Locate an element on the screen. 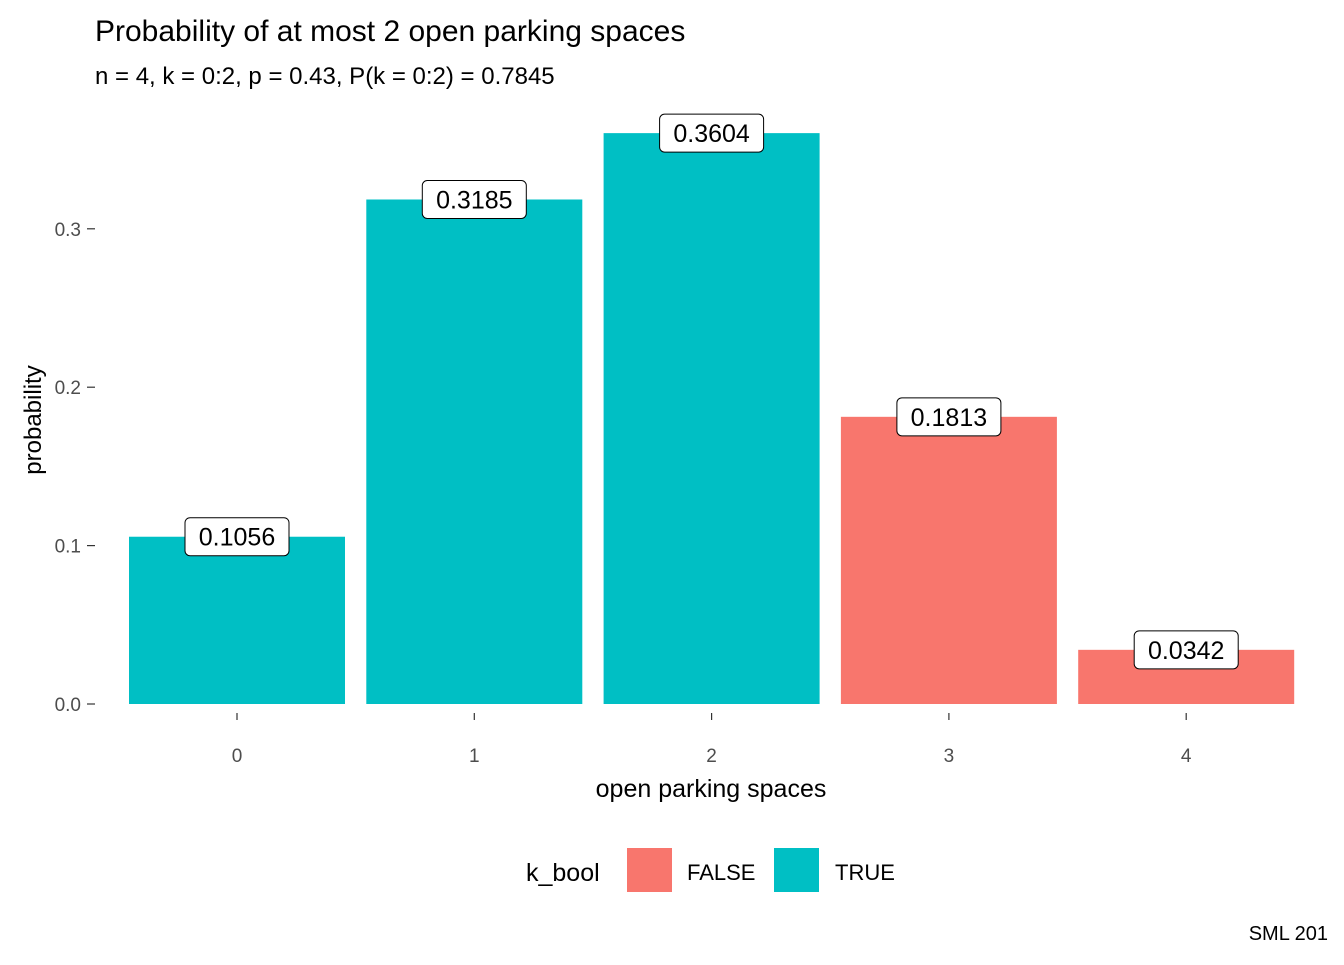  legend-label-false: FALSE is located at coordinates (721, 872).